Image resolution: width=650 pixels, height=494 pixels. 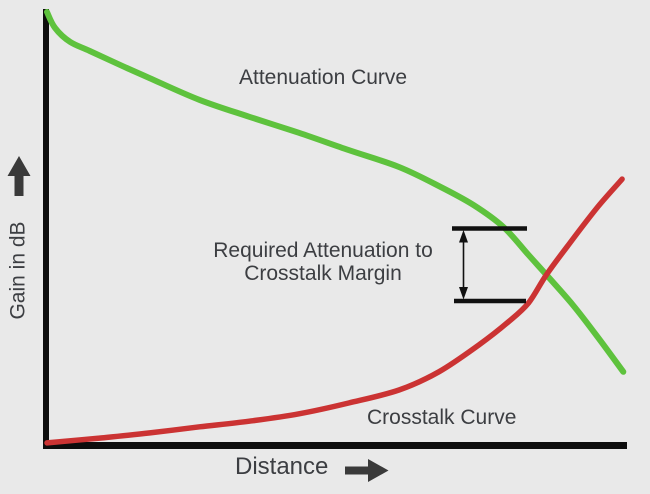 I want to click on y-axis-label: Gain in dB, so click(x=18, y=270).